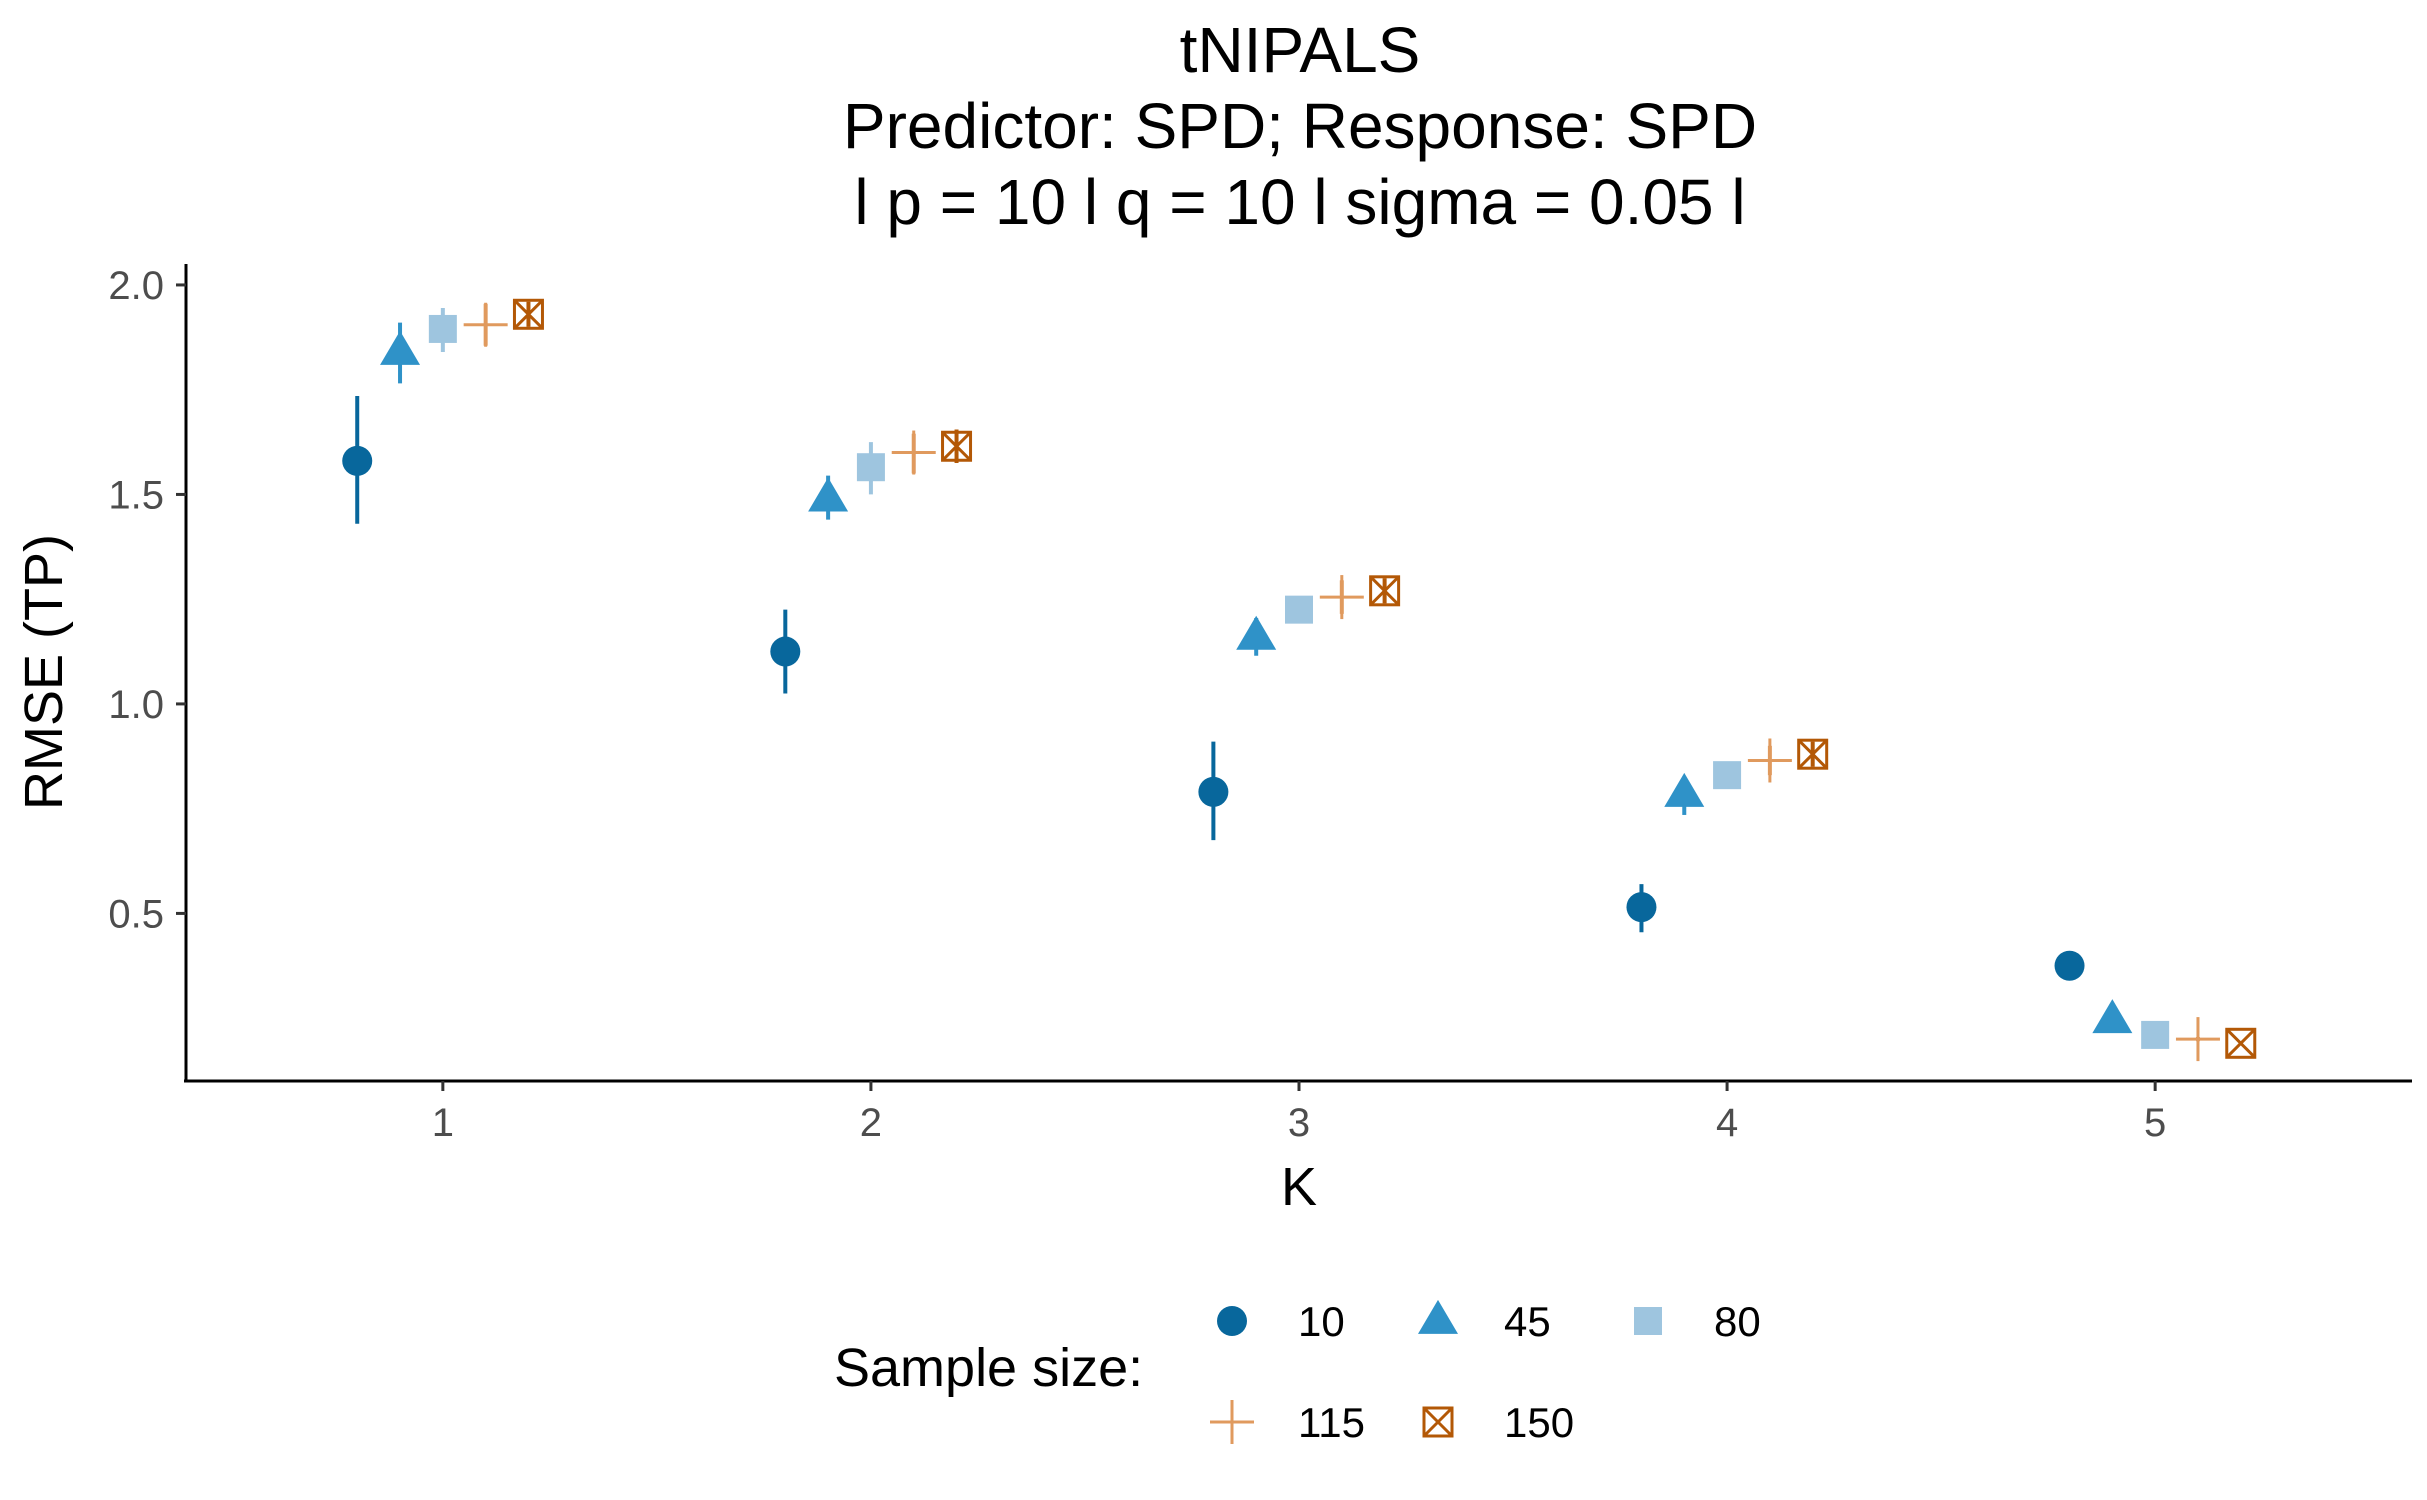  What do you see at coordinates (2197, 1039) in the screenshot?
I see `point-115-k5` at bounding box center [2197, 1039].